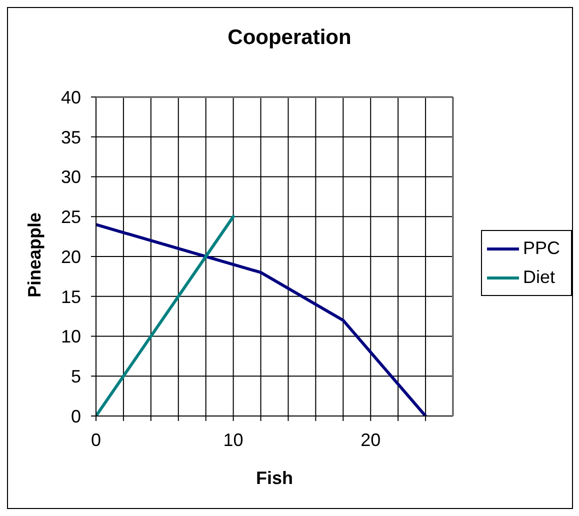 The image size is (579, 516). I want to click on x-tick-label: 20, so click(370, 440).